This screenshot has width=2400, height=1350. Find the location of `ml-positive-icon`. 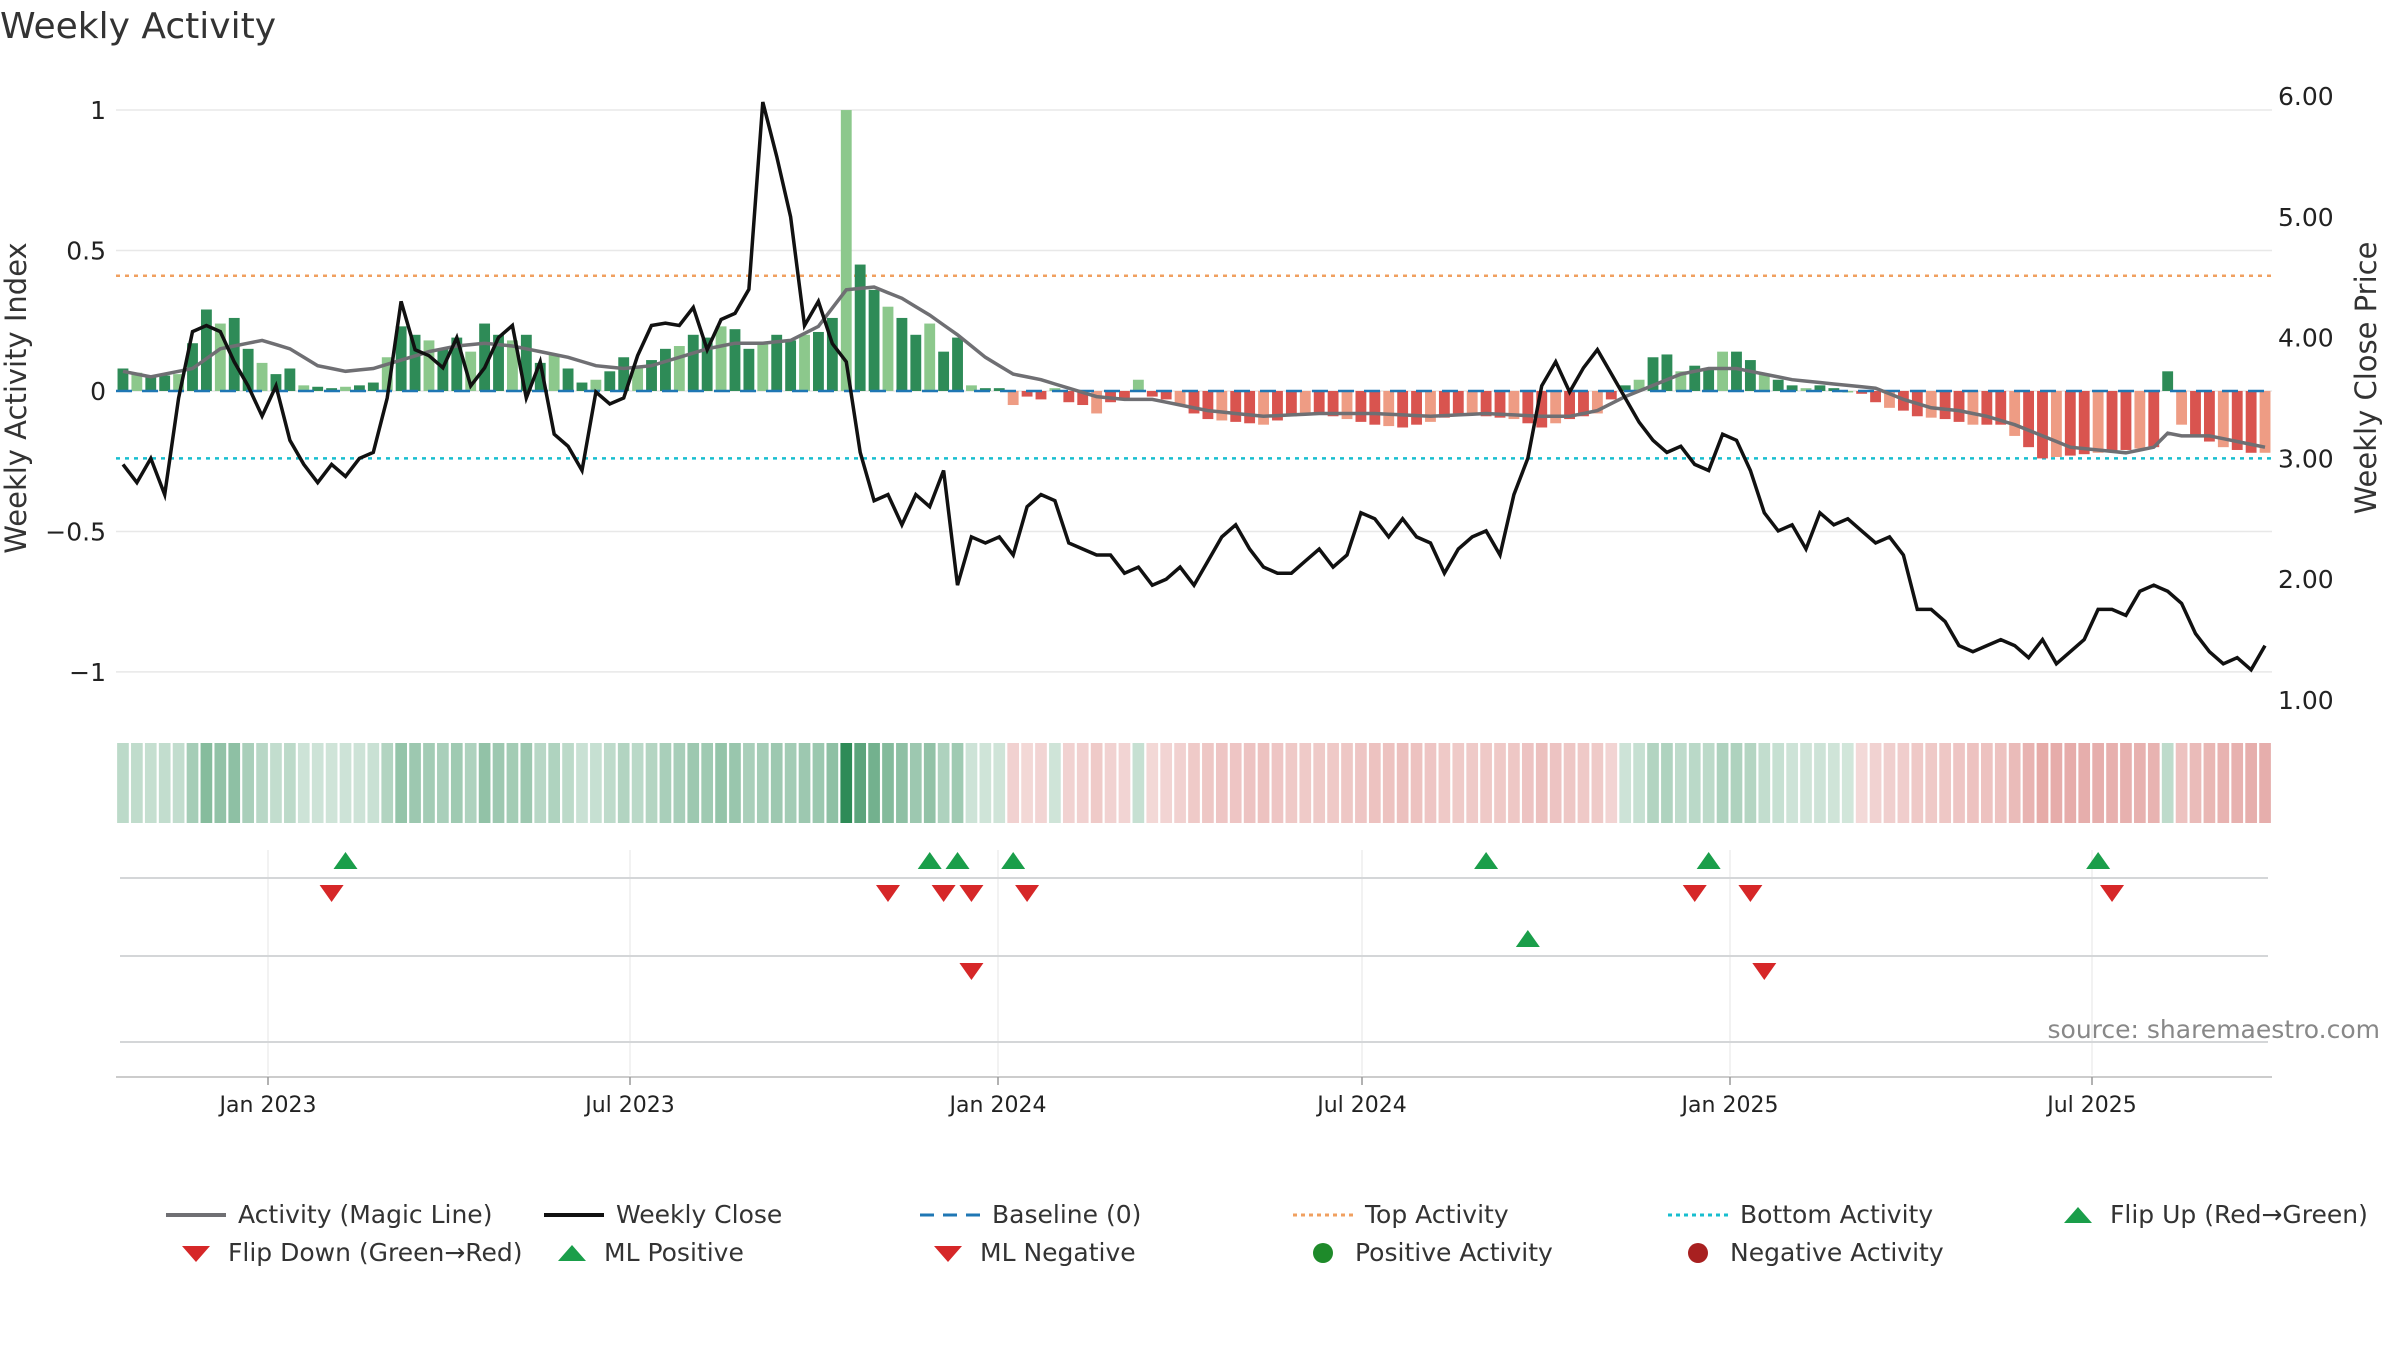

ml-positive-icon is located at coordinates (572, 1252).